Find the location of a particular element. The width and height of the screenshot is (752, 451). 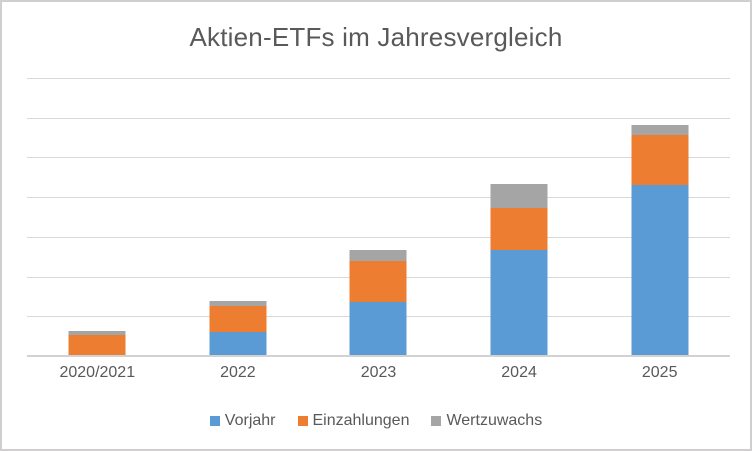

bar-slot-2022 is located at coordinates (238, 217).